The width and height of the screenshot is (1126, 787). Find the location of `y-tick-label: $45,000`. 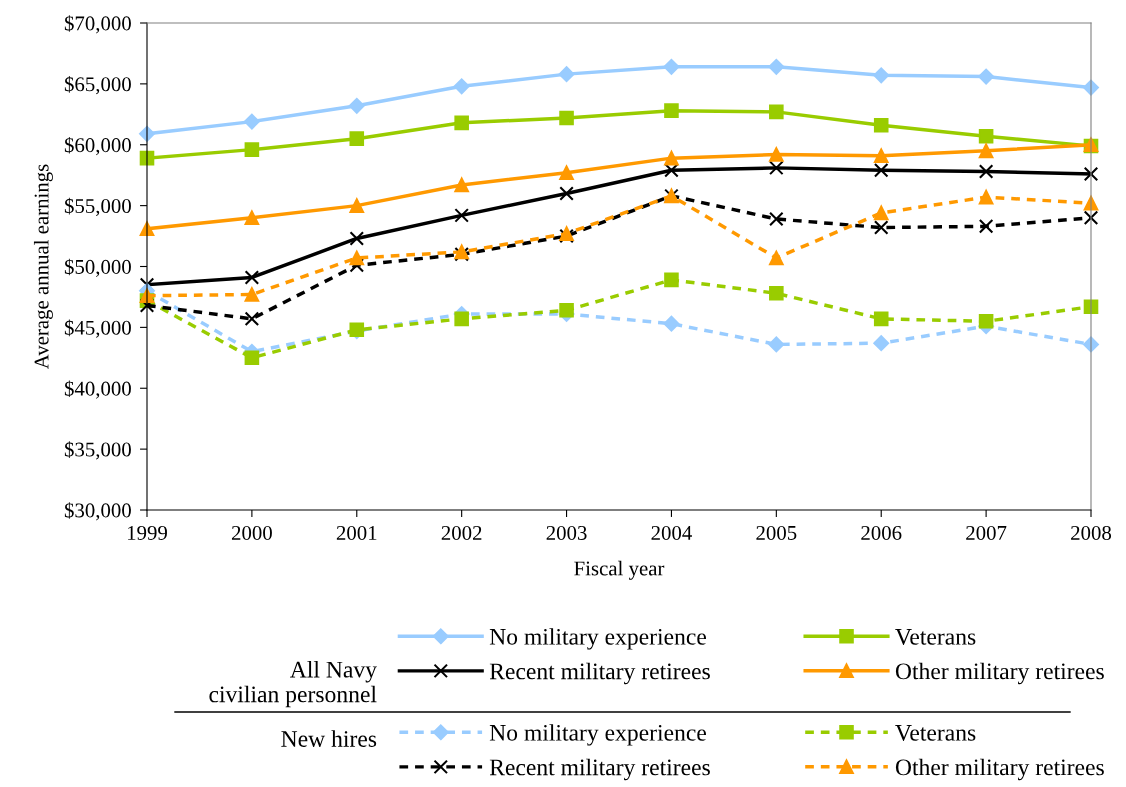

y-tick-label: $45,000 is located at coordinates (97, 328).